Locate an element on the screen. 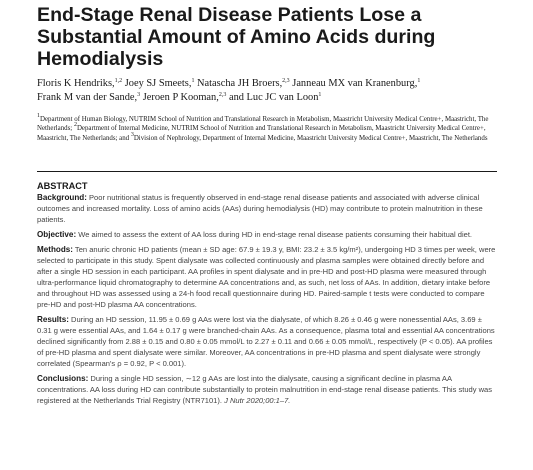 Image resolution: width=533 pixels, height=470 pixels. author-affiliation-mark: 1,2 is located at coordinates (118, 81).